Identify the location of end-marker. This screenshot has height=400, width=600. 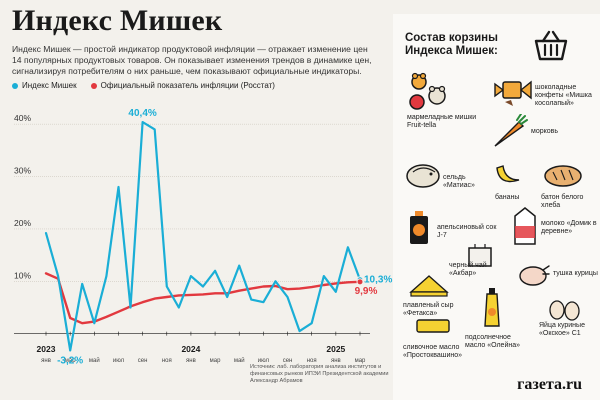
(360, 282).